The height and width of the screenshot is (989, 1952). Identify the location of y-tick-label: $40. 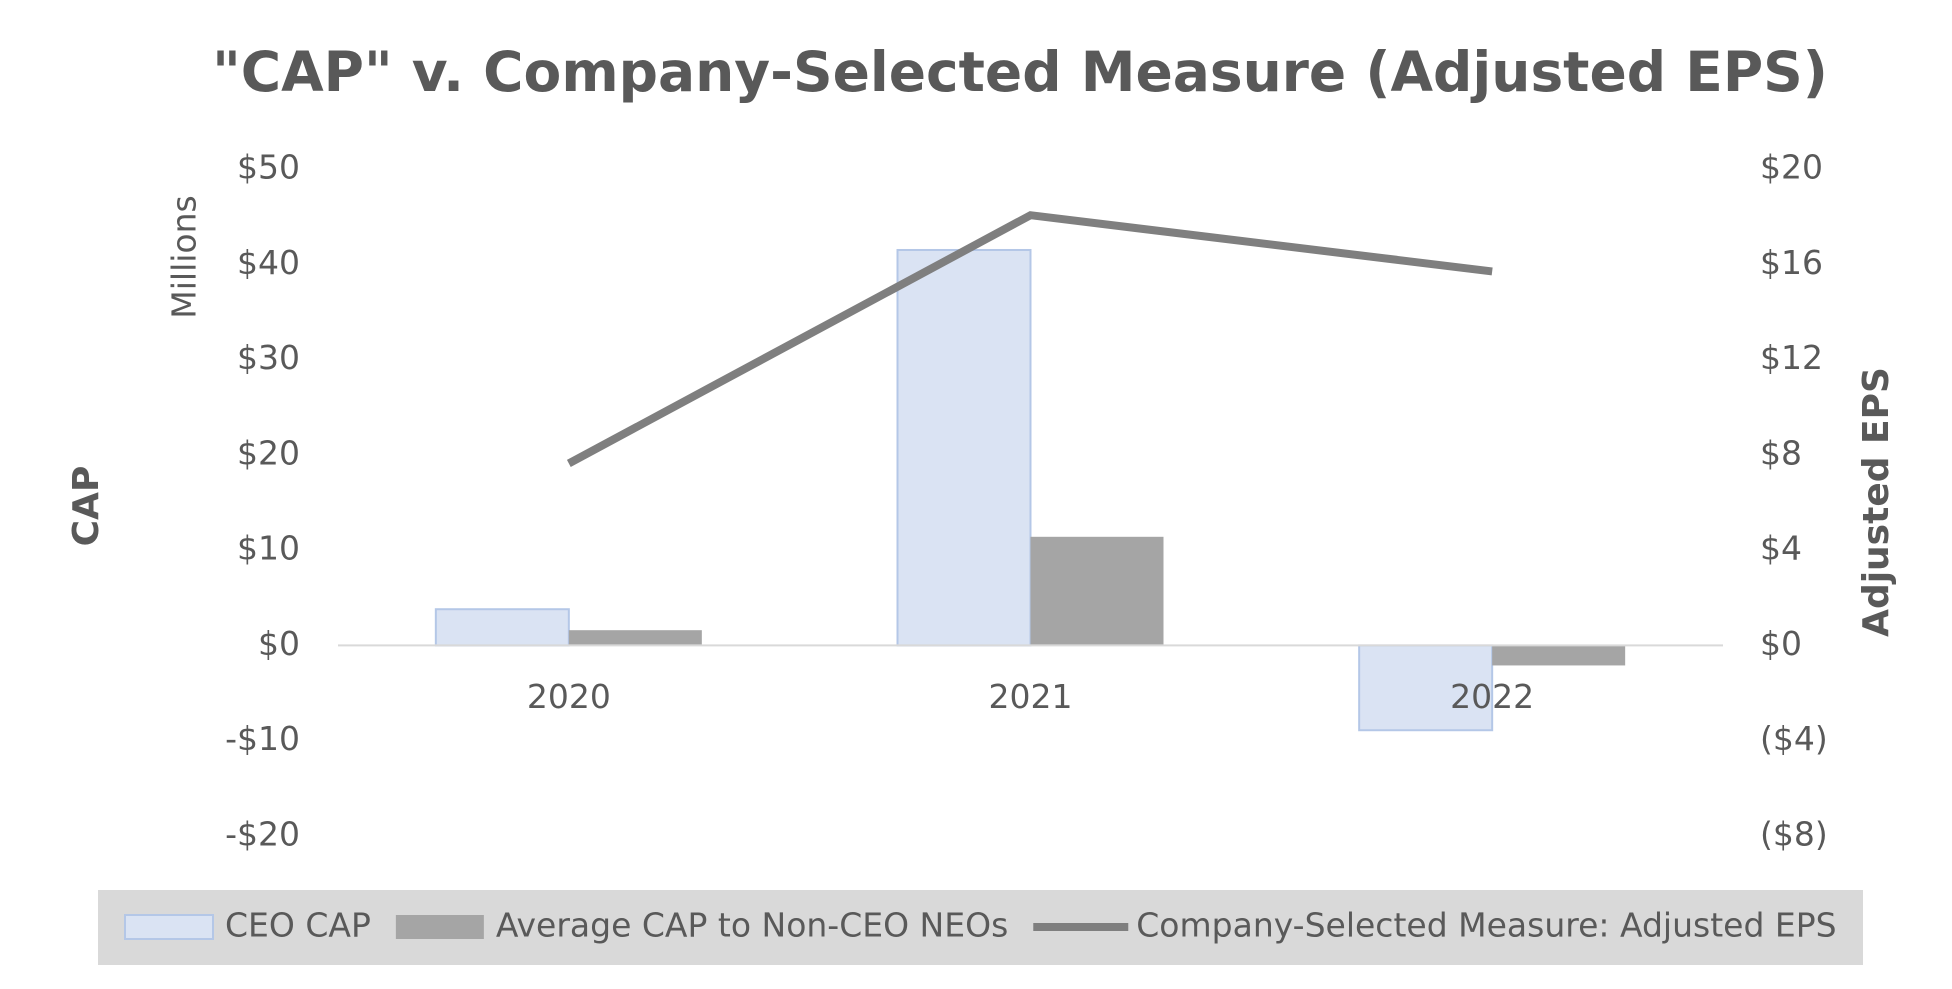
(268, 262).